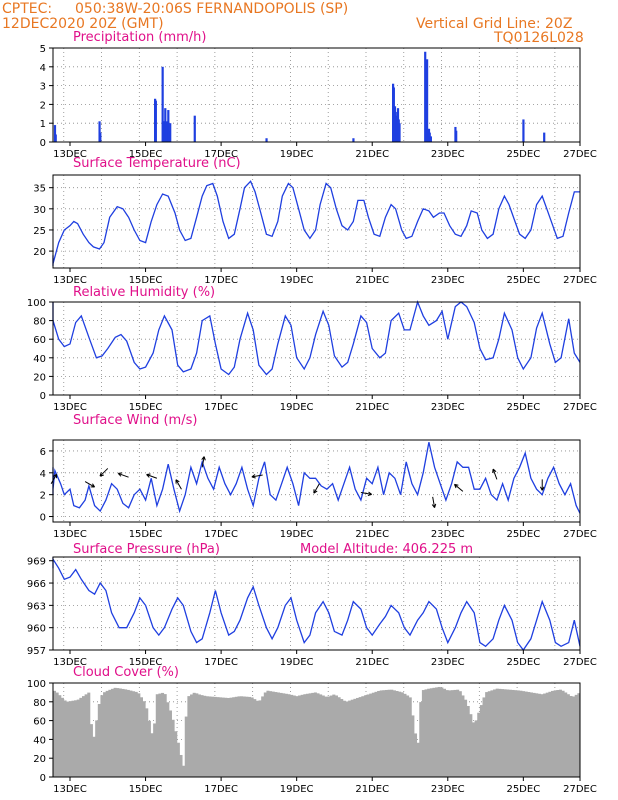 This screenshot has height=800, width=618. Describe the element at coordinates (211, 9) in the screenshot. I see `header-location: 050:38W-20:06S FERNANDOPOLIS (SP)` at that location.